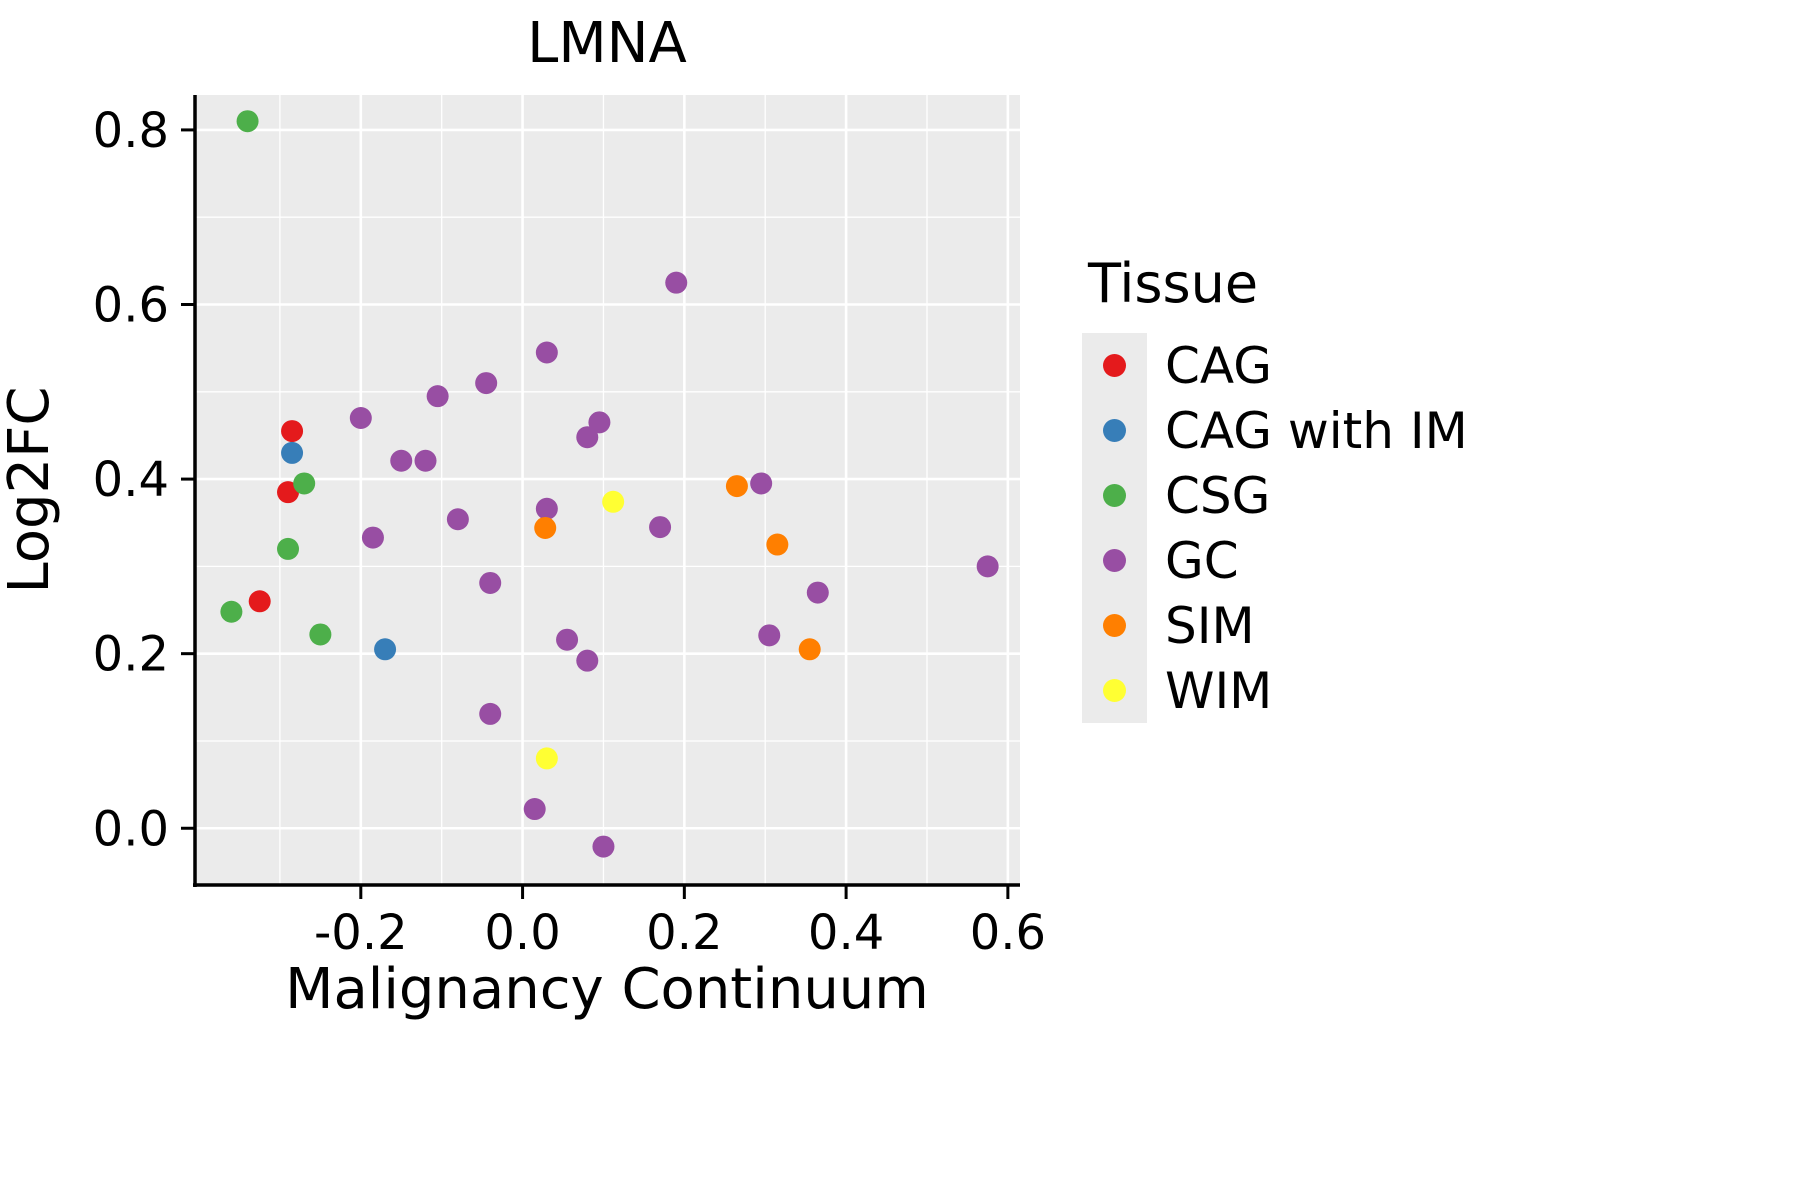 The image size is (1800, 1200). I want to click on x-tick-label: 0.4, so click(846, 933).